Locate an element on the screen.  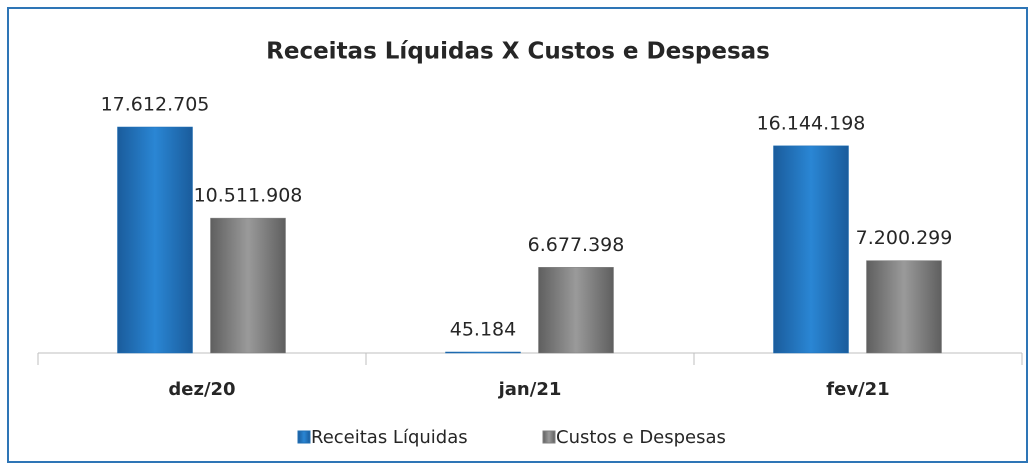
data-label: 6.677.398 is located at coordinates (576, 245).